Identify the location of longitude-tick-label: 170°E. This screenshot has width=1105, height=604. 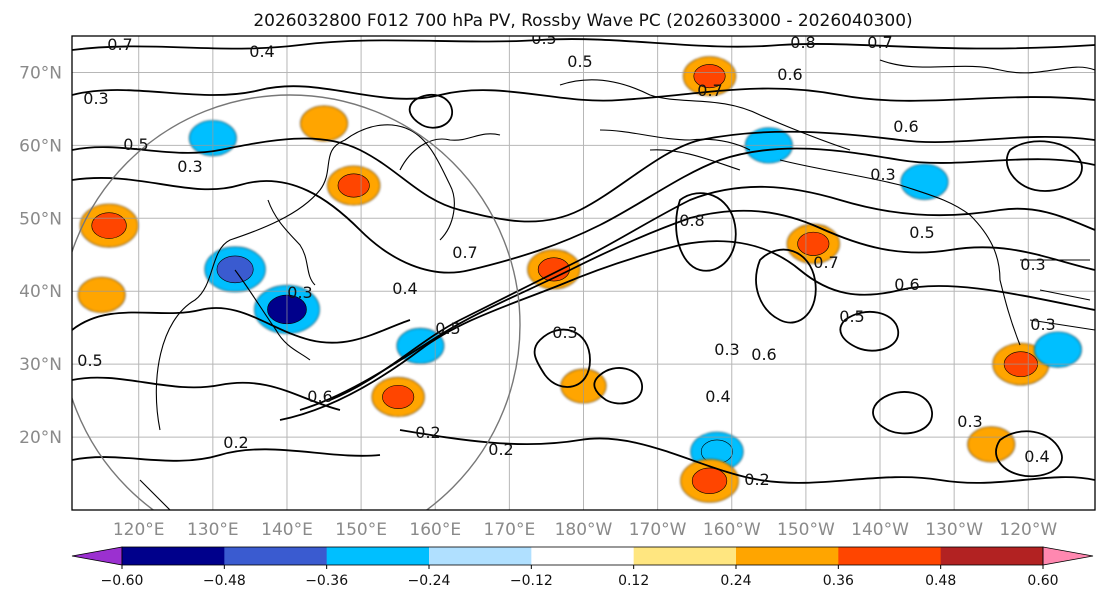
(510, 530).